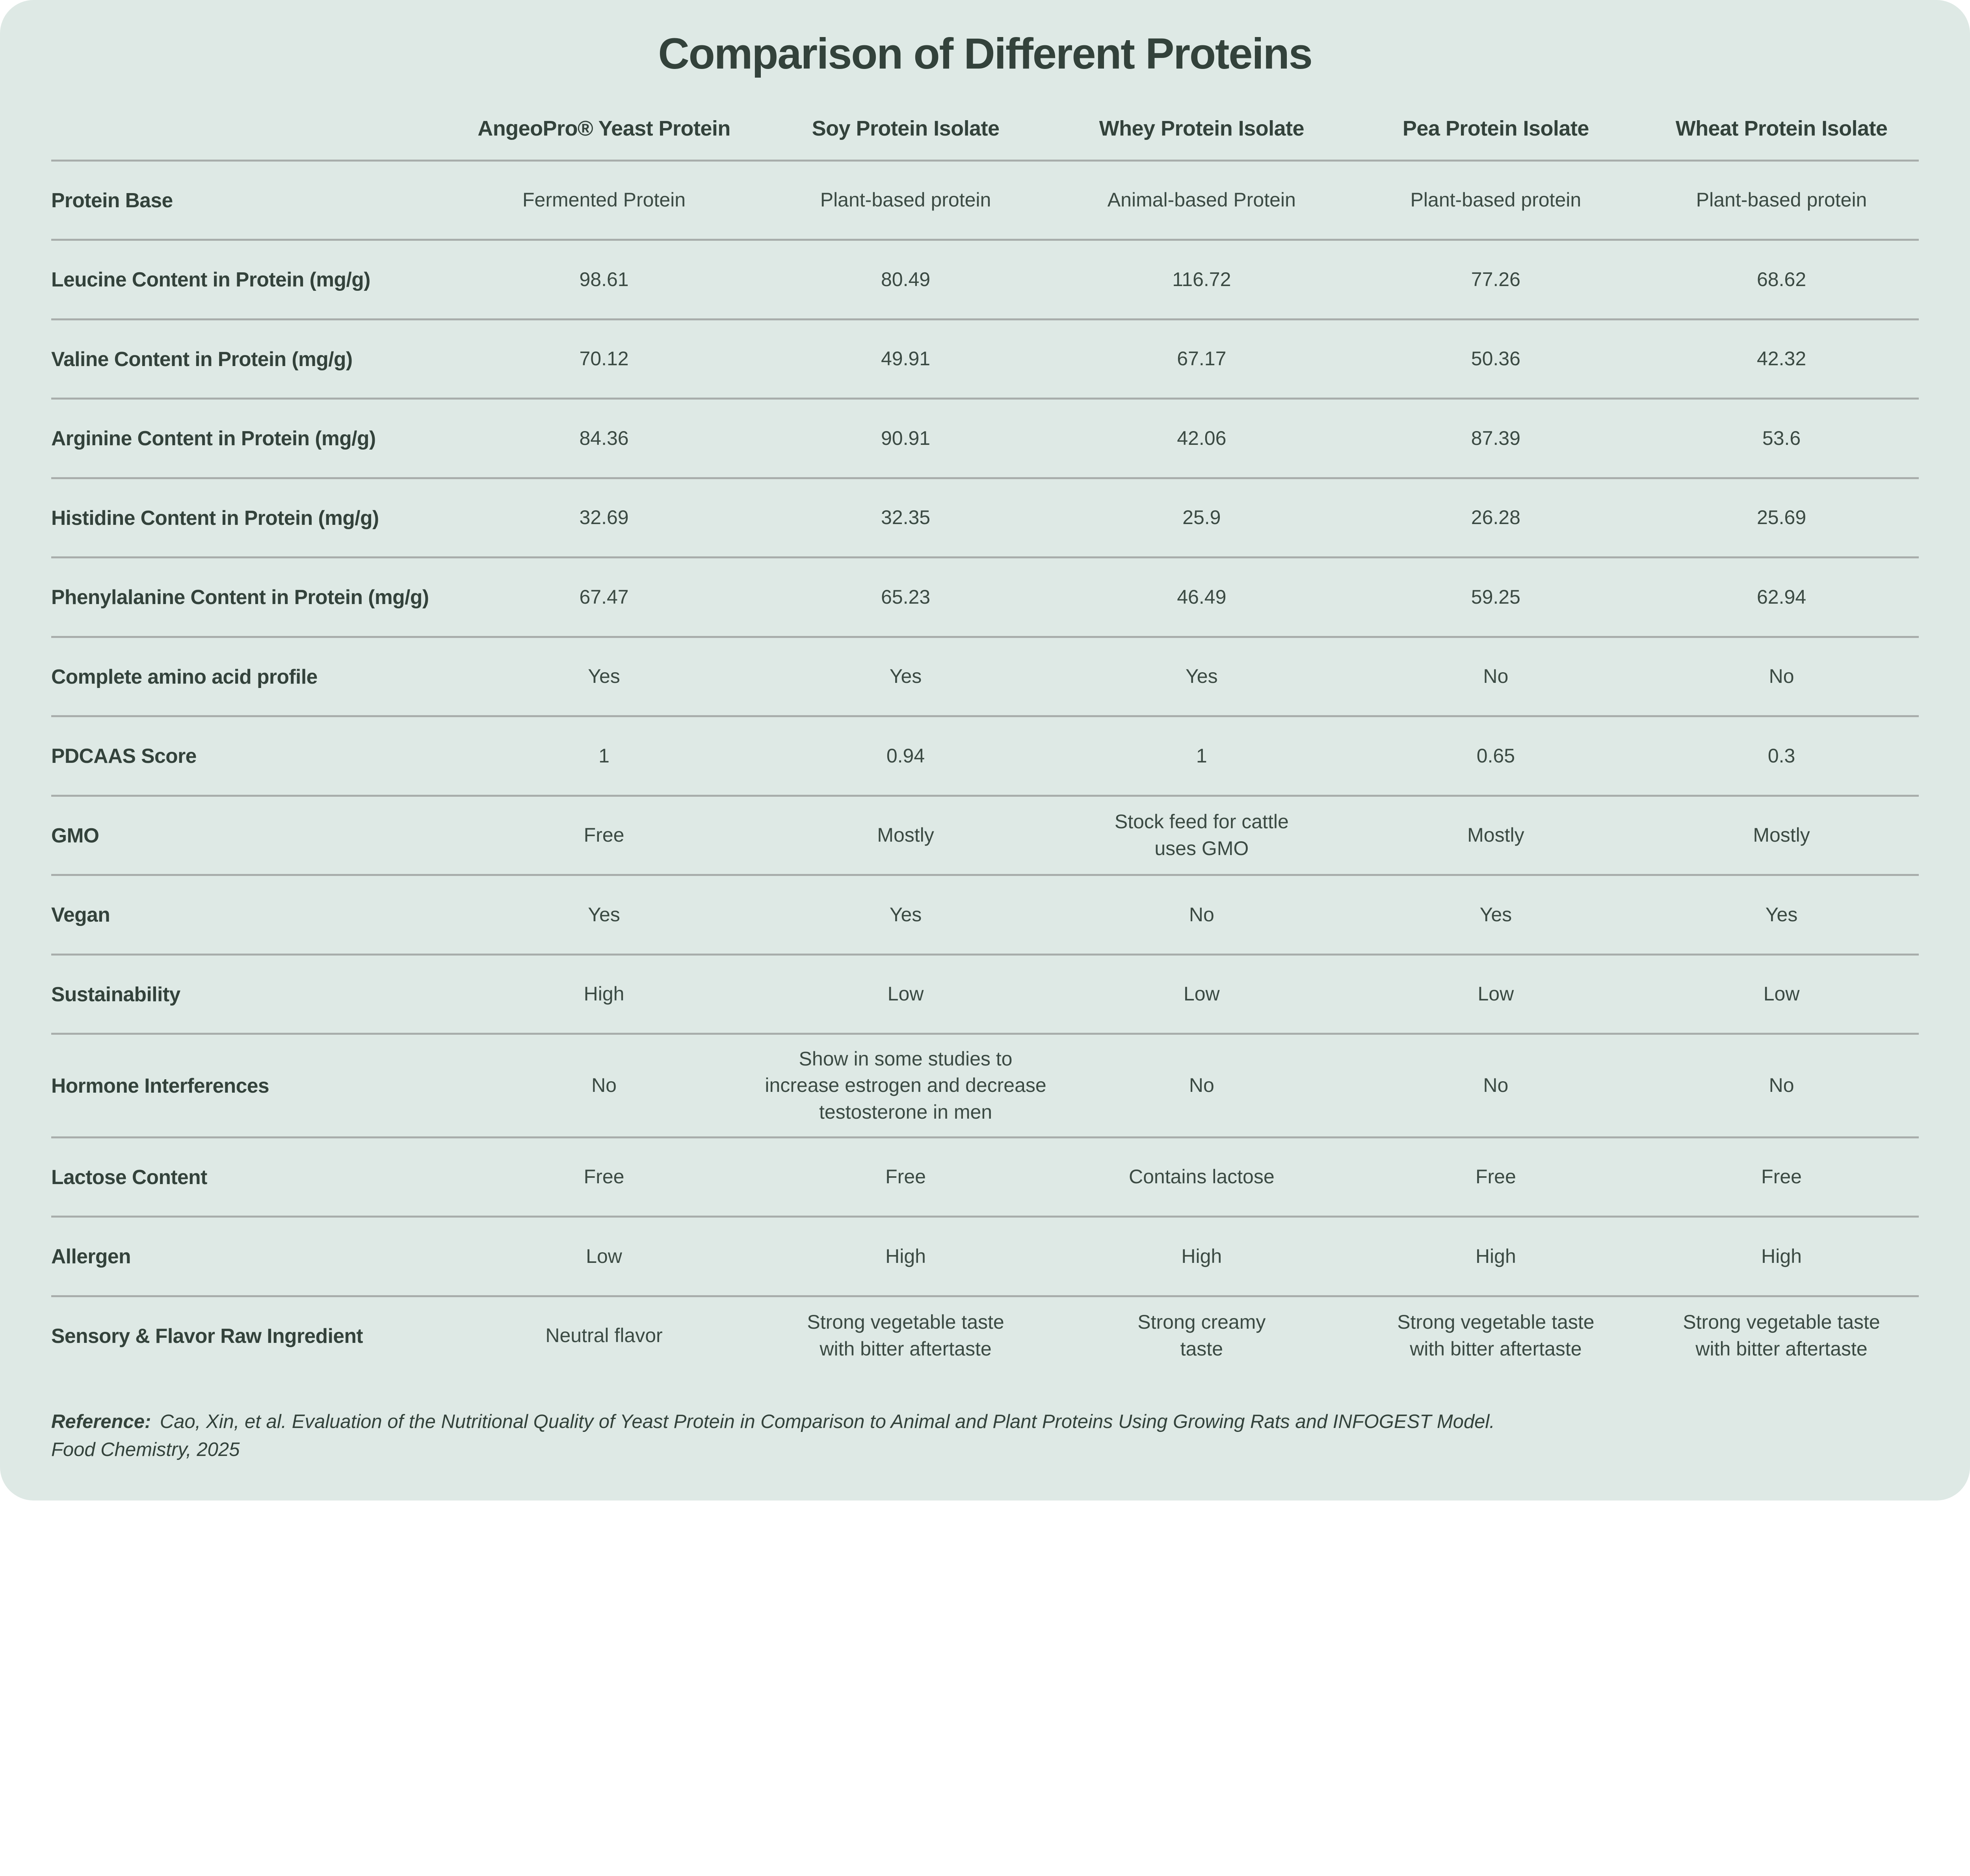 The image size is (1970, 1876). I want to click on cell: 32.69, so click(604, 517).